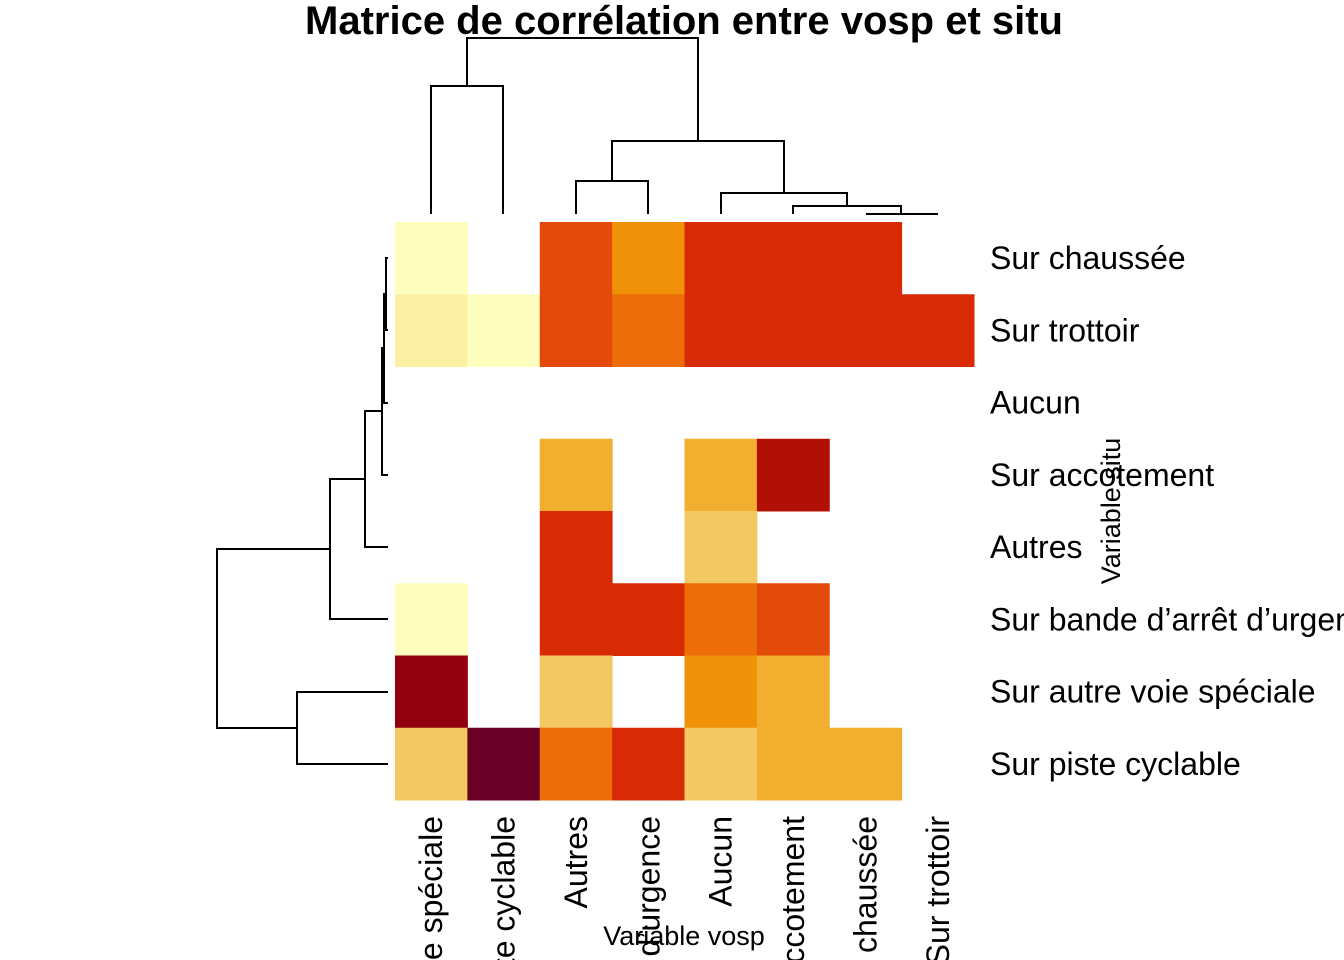 Image resolution: width=1344 pixels, height=960 pixels. I want to click on column-label: Aucun, so click(721, 861).